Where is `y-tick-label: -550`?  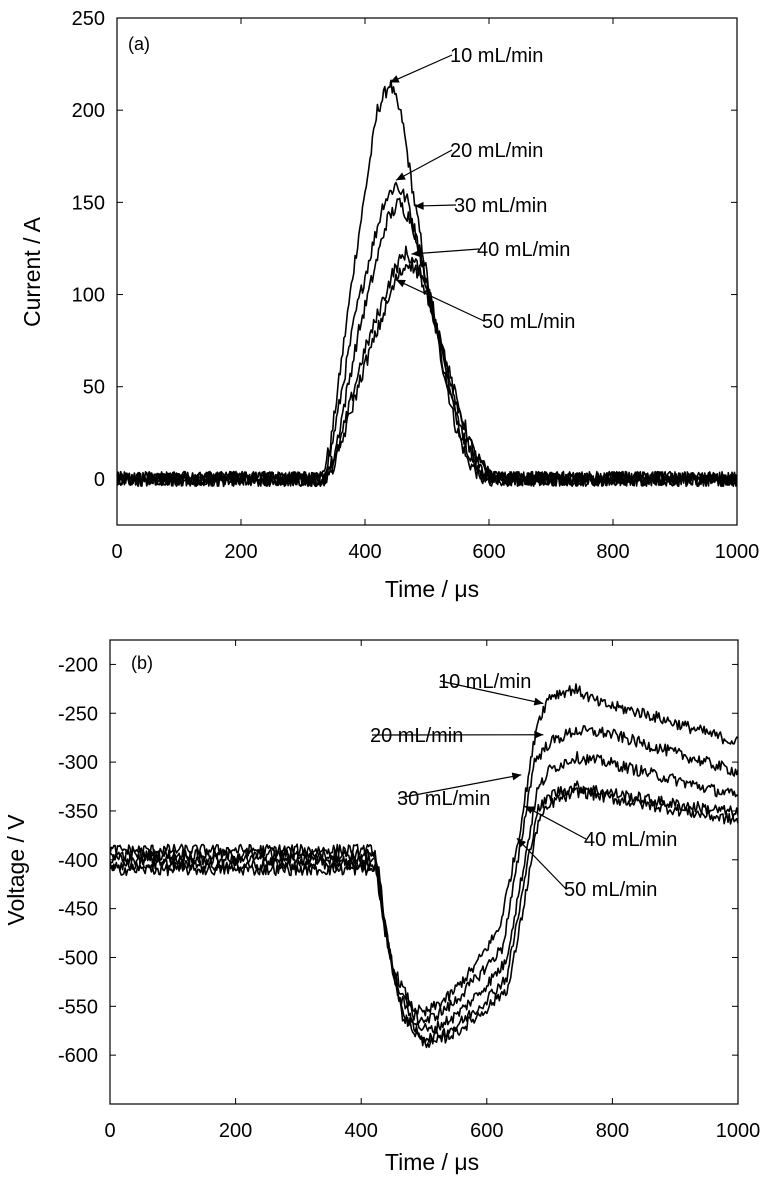
y-tick-label: -550 is located at coordinates (78, 1007).